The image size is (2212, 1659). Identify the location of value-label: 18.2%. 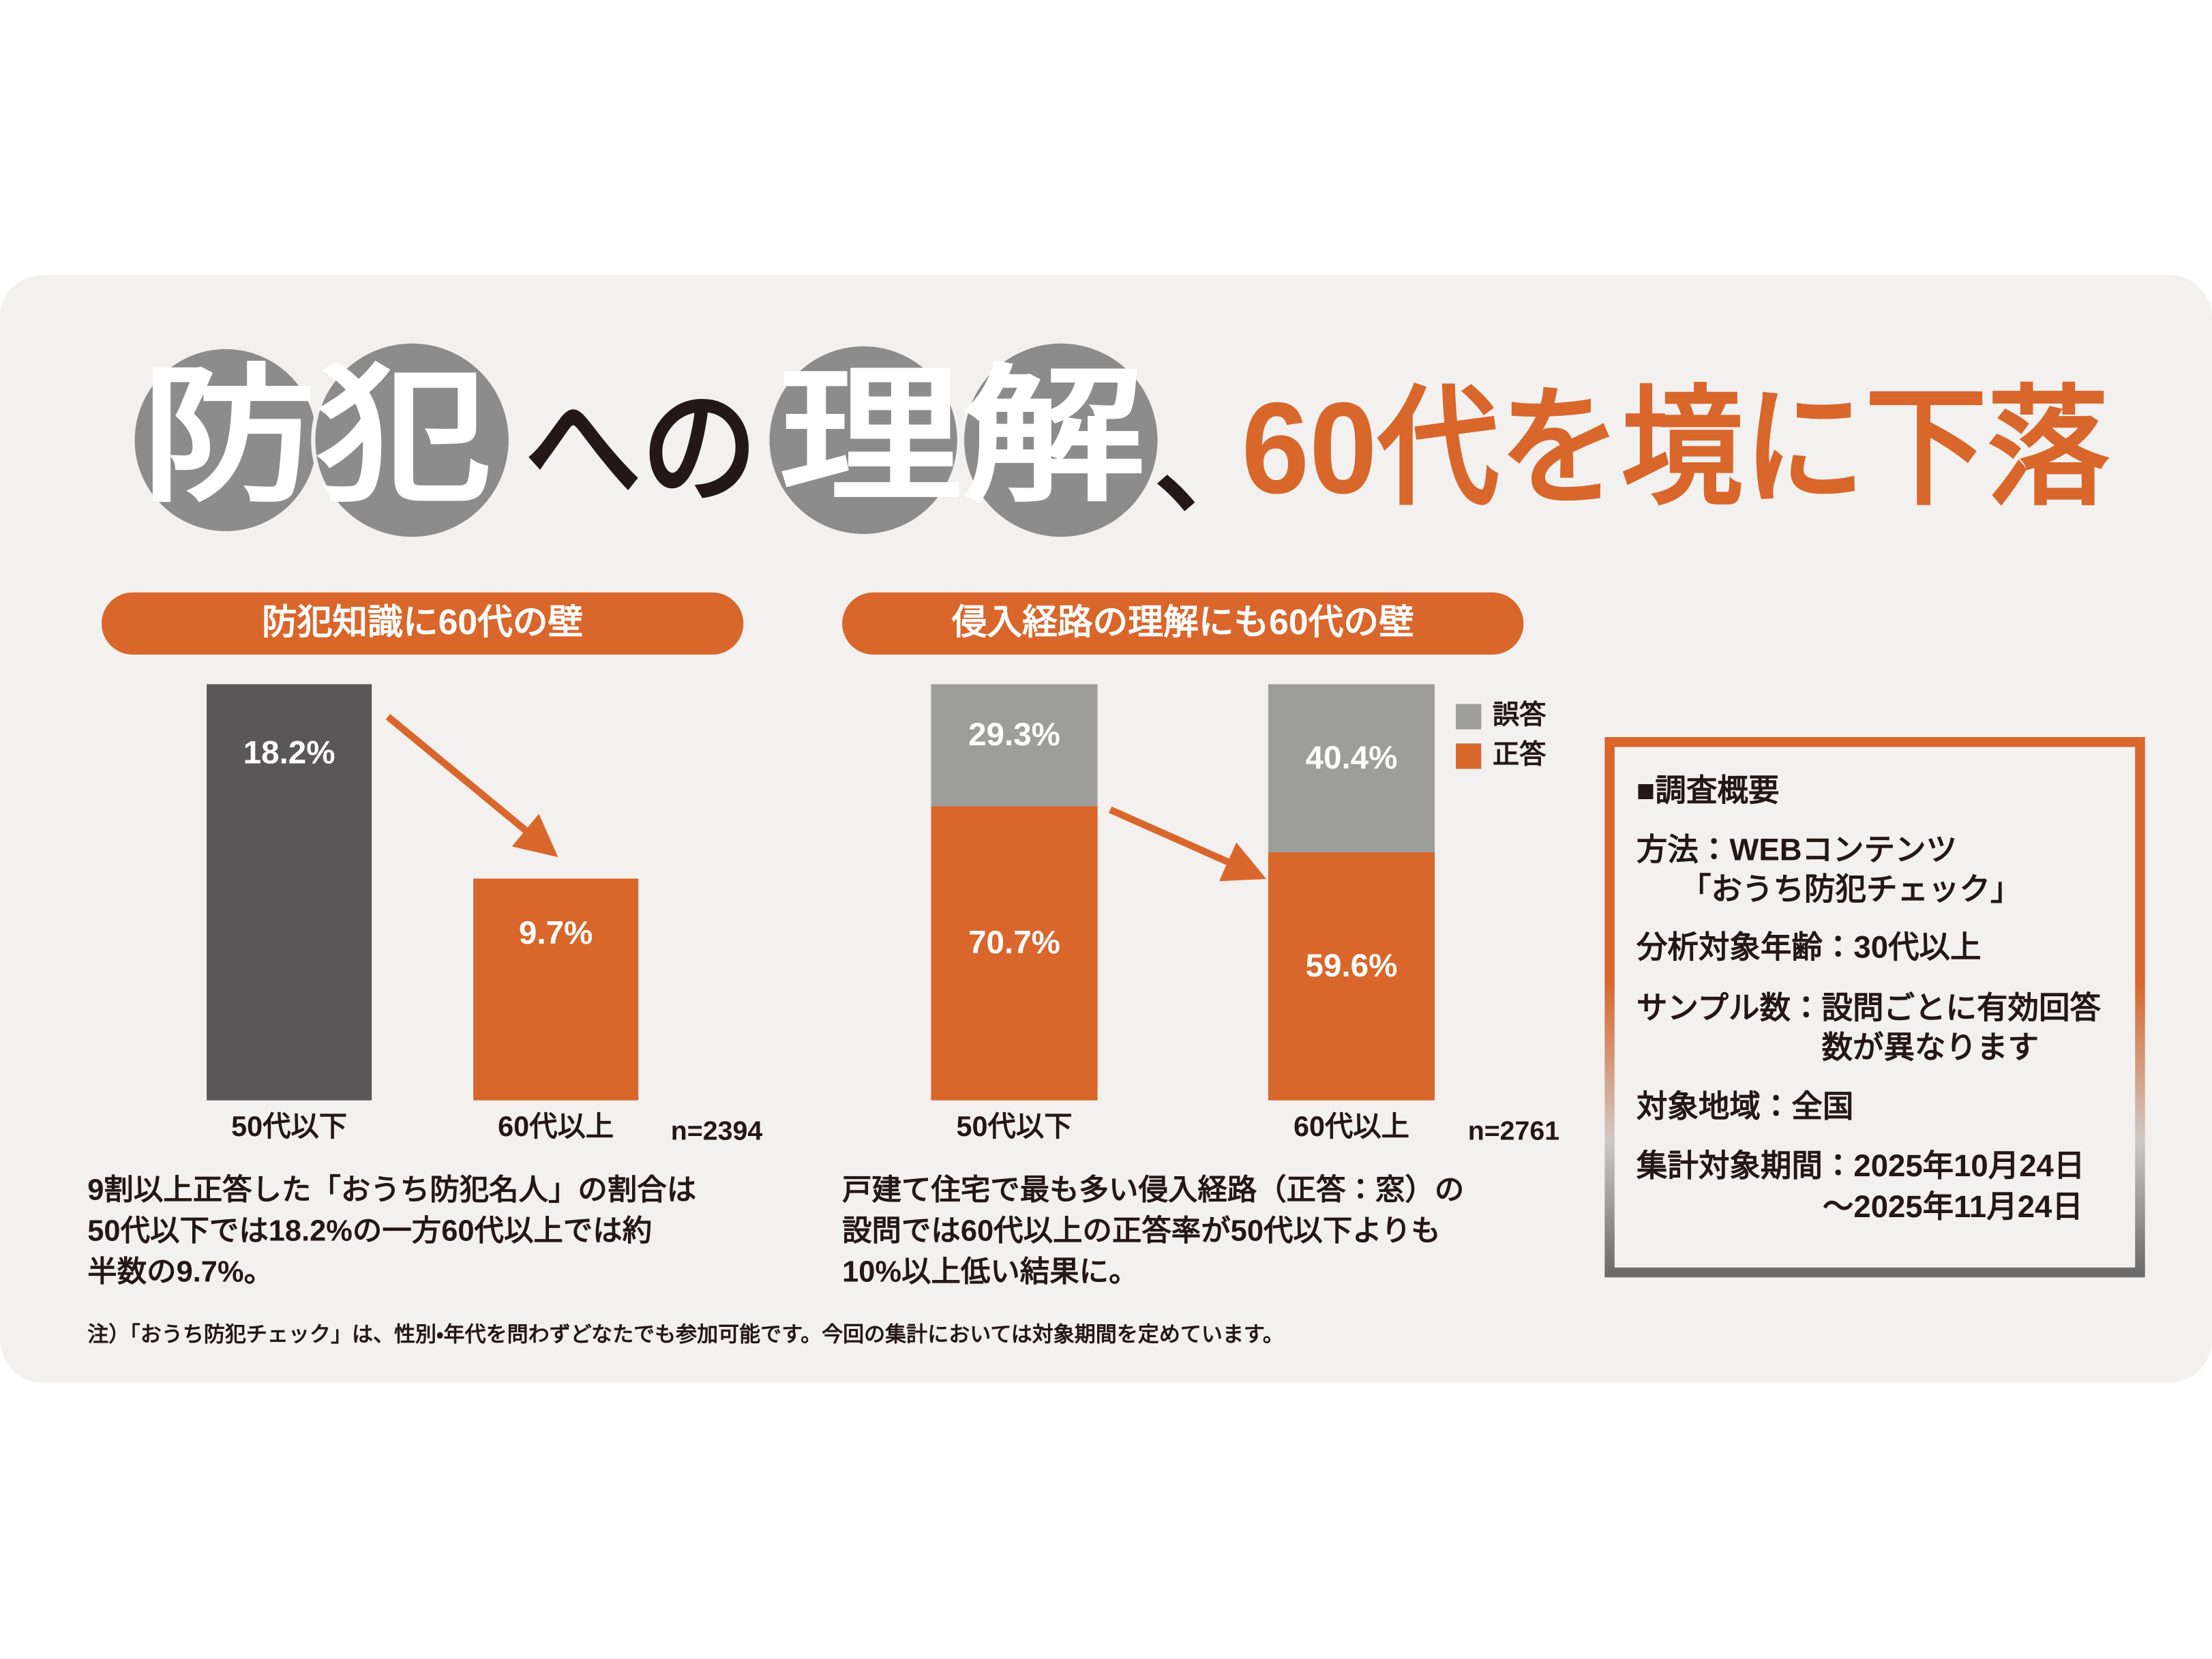
(289, 752).